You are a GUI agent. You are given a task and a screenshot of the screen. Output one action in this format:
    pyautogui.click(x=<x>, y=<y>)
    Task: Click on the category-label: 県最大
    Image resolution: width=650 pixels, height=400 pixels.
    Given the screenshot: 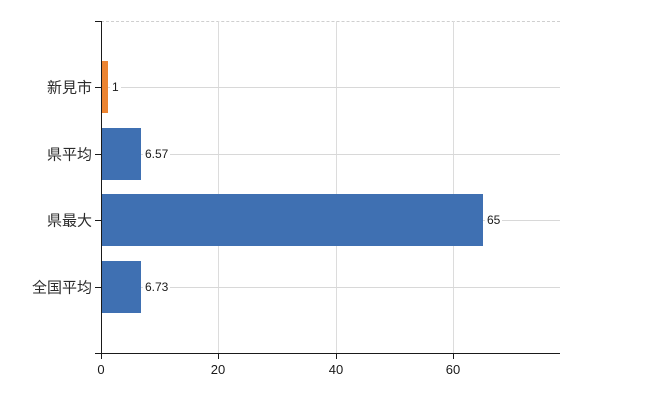 What is the action you would take?
    pyautogui.click(x=69, y=221)
    